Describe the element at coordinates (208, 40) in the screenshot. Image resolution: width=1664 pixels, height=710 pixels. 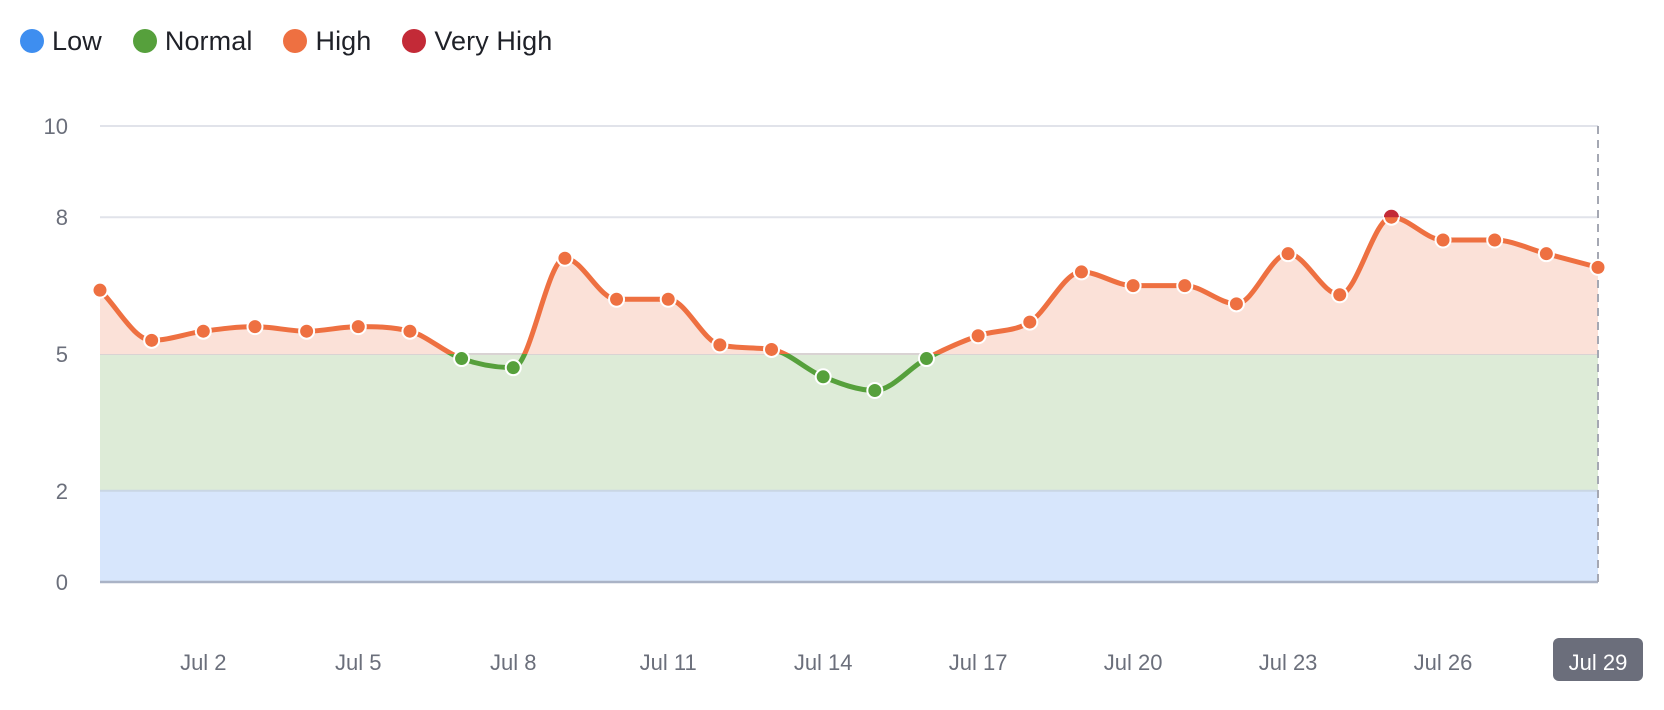
I see `legend-label-normal: Normal` at that location.